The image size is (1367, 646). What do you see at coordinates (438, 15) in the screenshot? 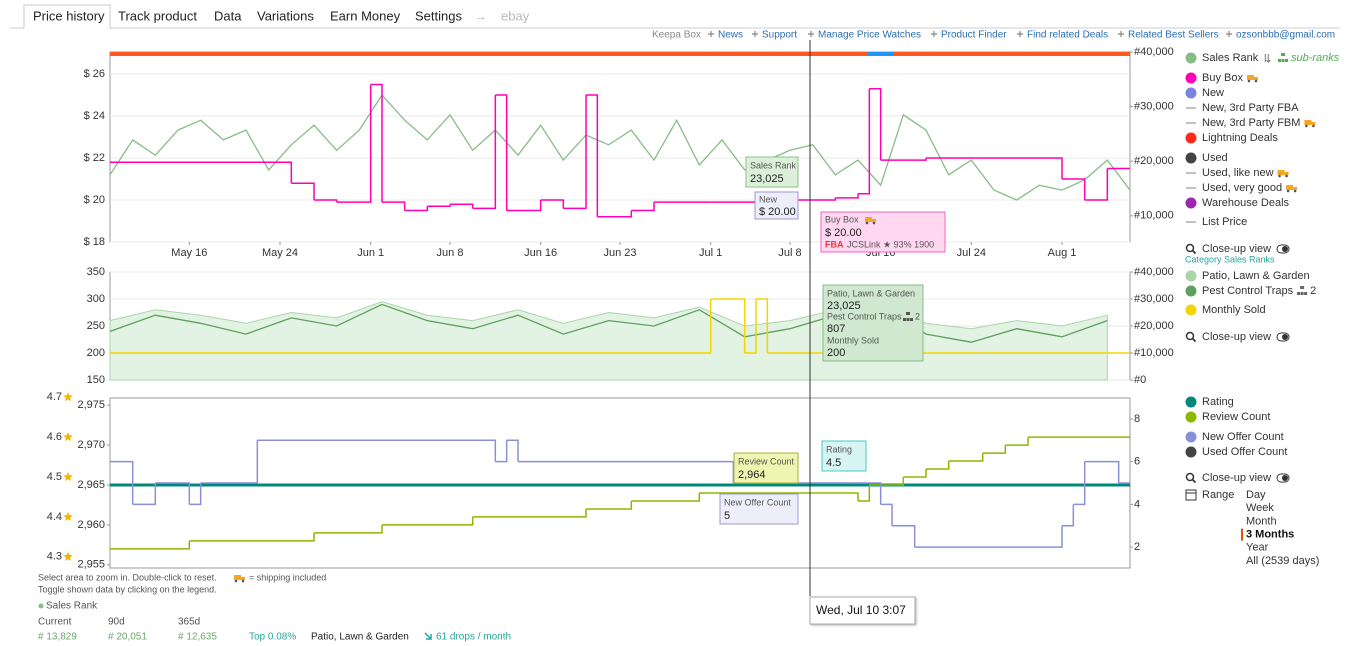
I see `tab: Settings` at bounding box center [438, 15].